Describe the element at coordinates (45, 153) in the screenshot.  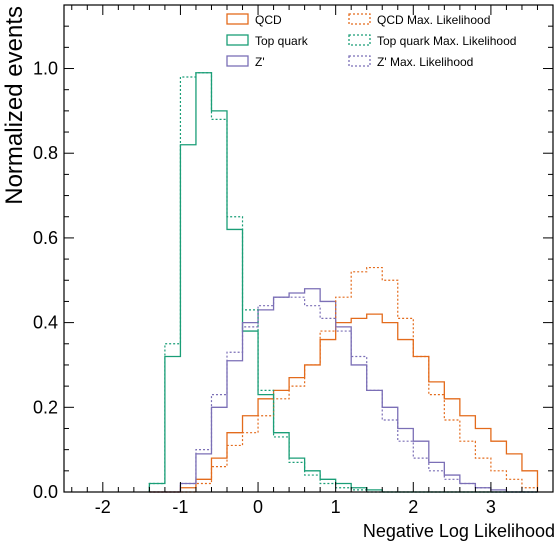
I see `y-tick-label: 0.8` at that location.